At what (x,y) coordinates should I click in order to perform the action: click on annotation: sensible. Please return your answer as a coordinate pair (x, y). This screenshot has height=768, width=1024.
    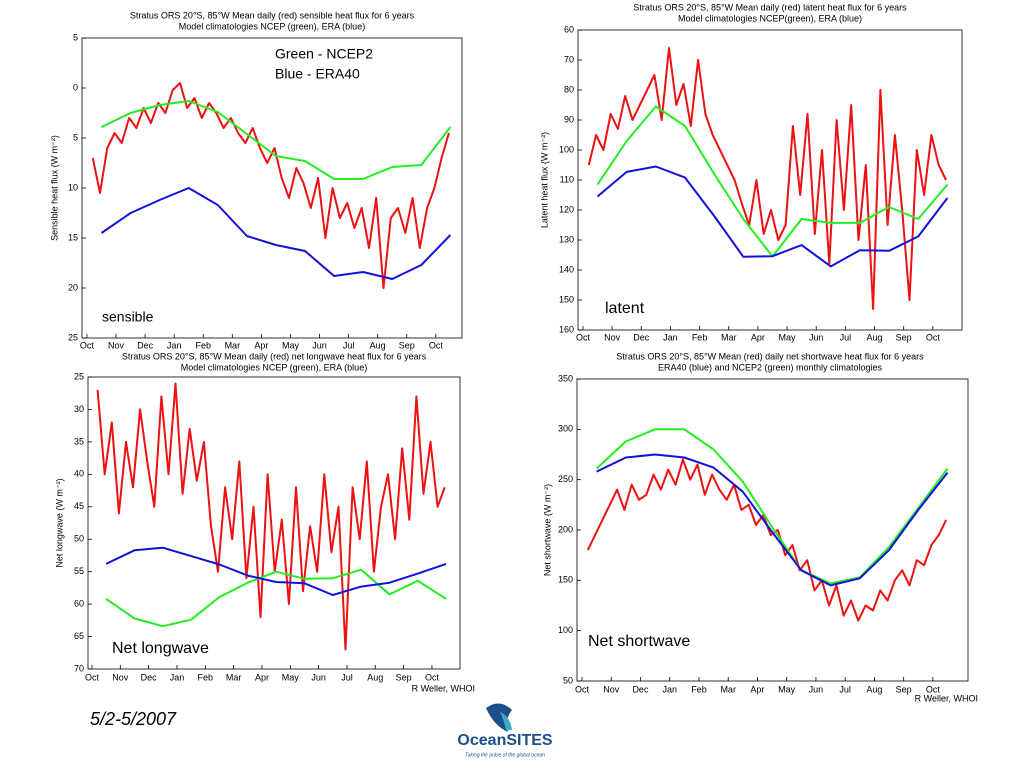
    Looking at the image, I should click on (128, 317).